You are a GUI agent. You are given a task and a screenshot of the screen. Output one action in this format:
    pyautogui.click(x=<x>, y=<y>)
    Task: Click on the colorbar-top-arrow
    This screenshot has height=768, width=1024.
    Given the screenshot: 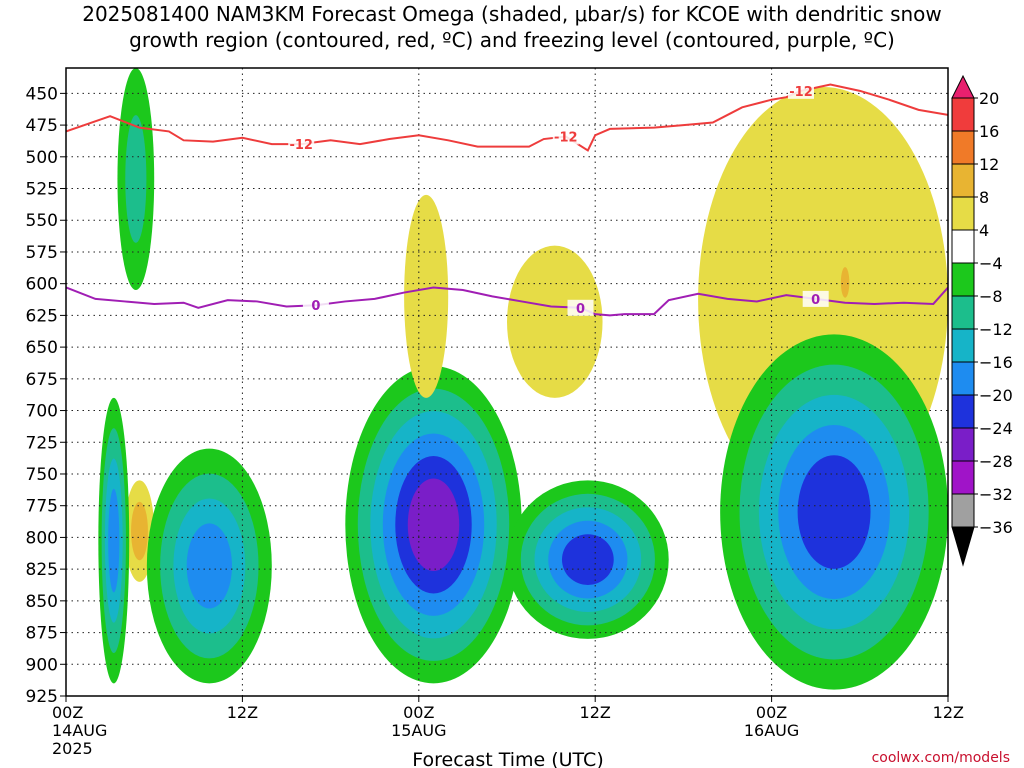 What is the action you would take?
    pyautogui.click(x=963, y=86)
    